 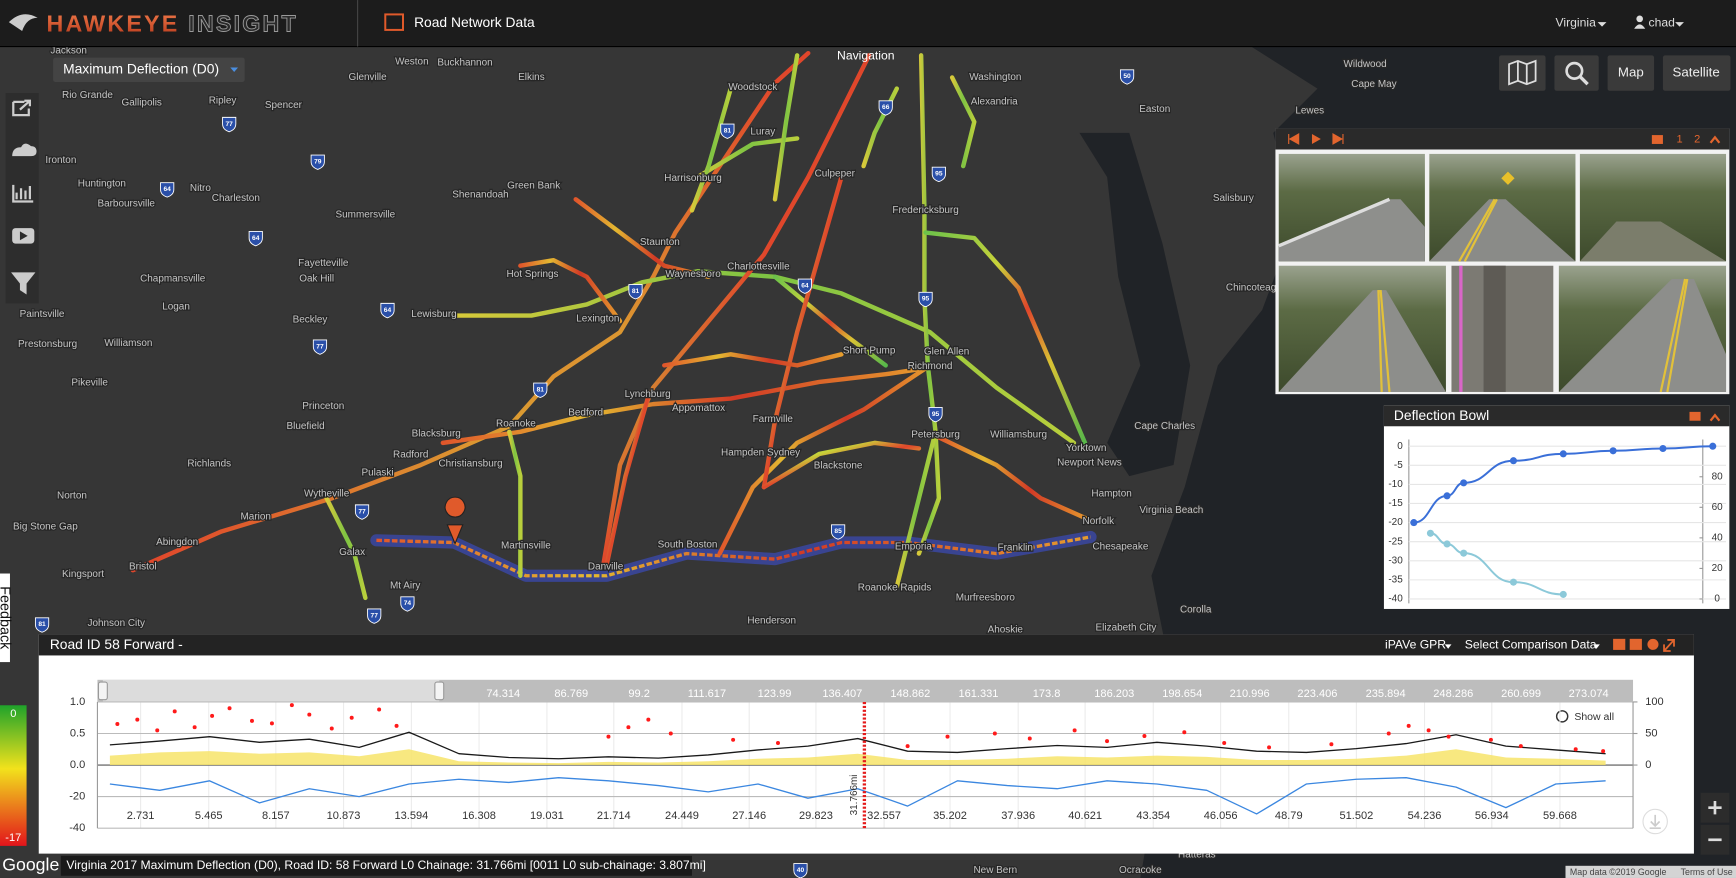 What do you see at coordinates (1521, 694) in the screenshot?
I see `navigator-tick-label: 260.699` at bounding box center [1521, 694].